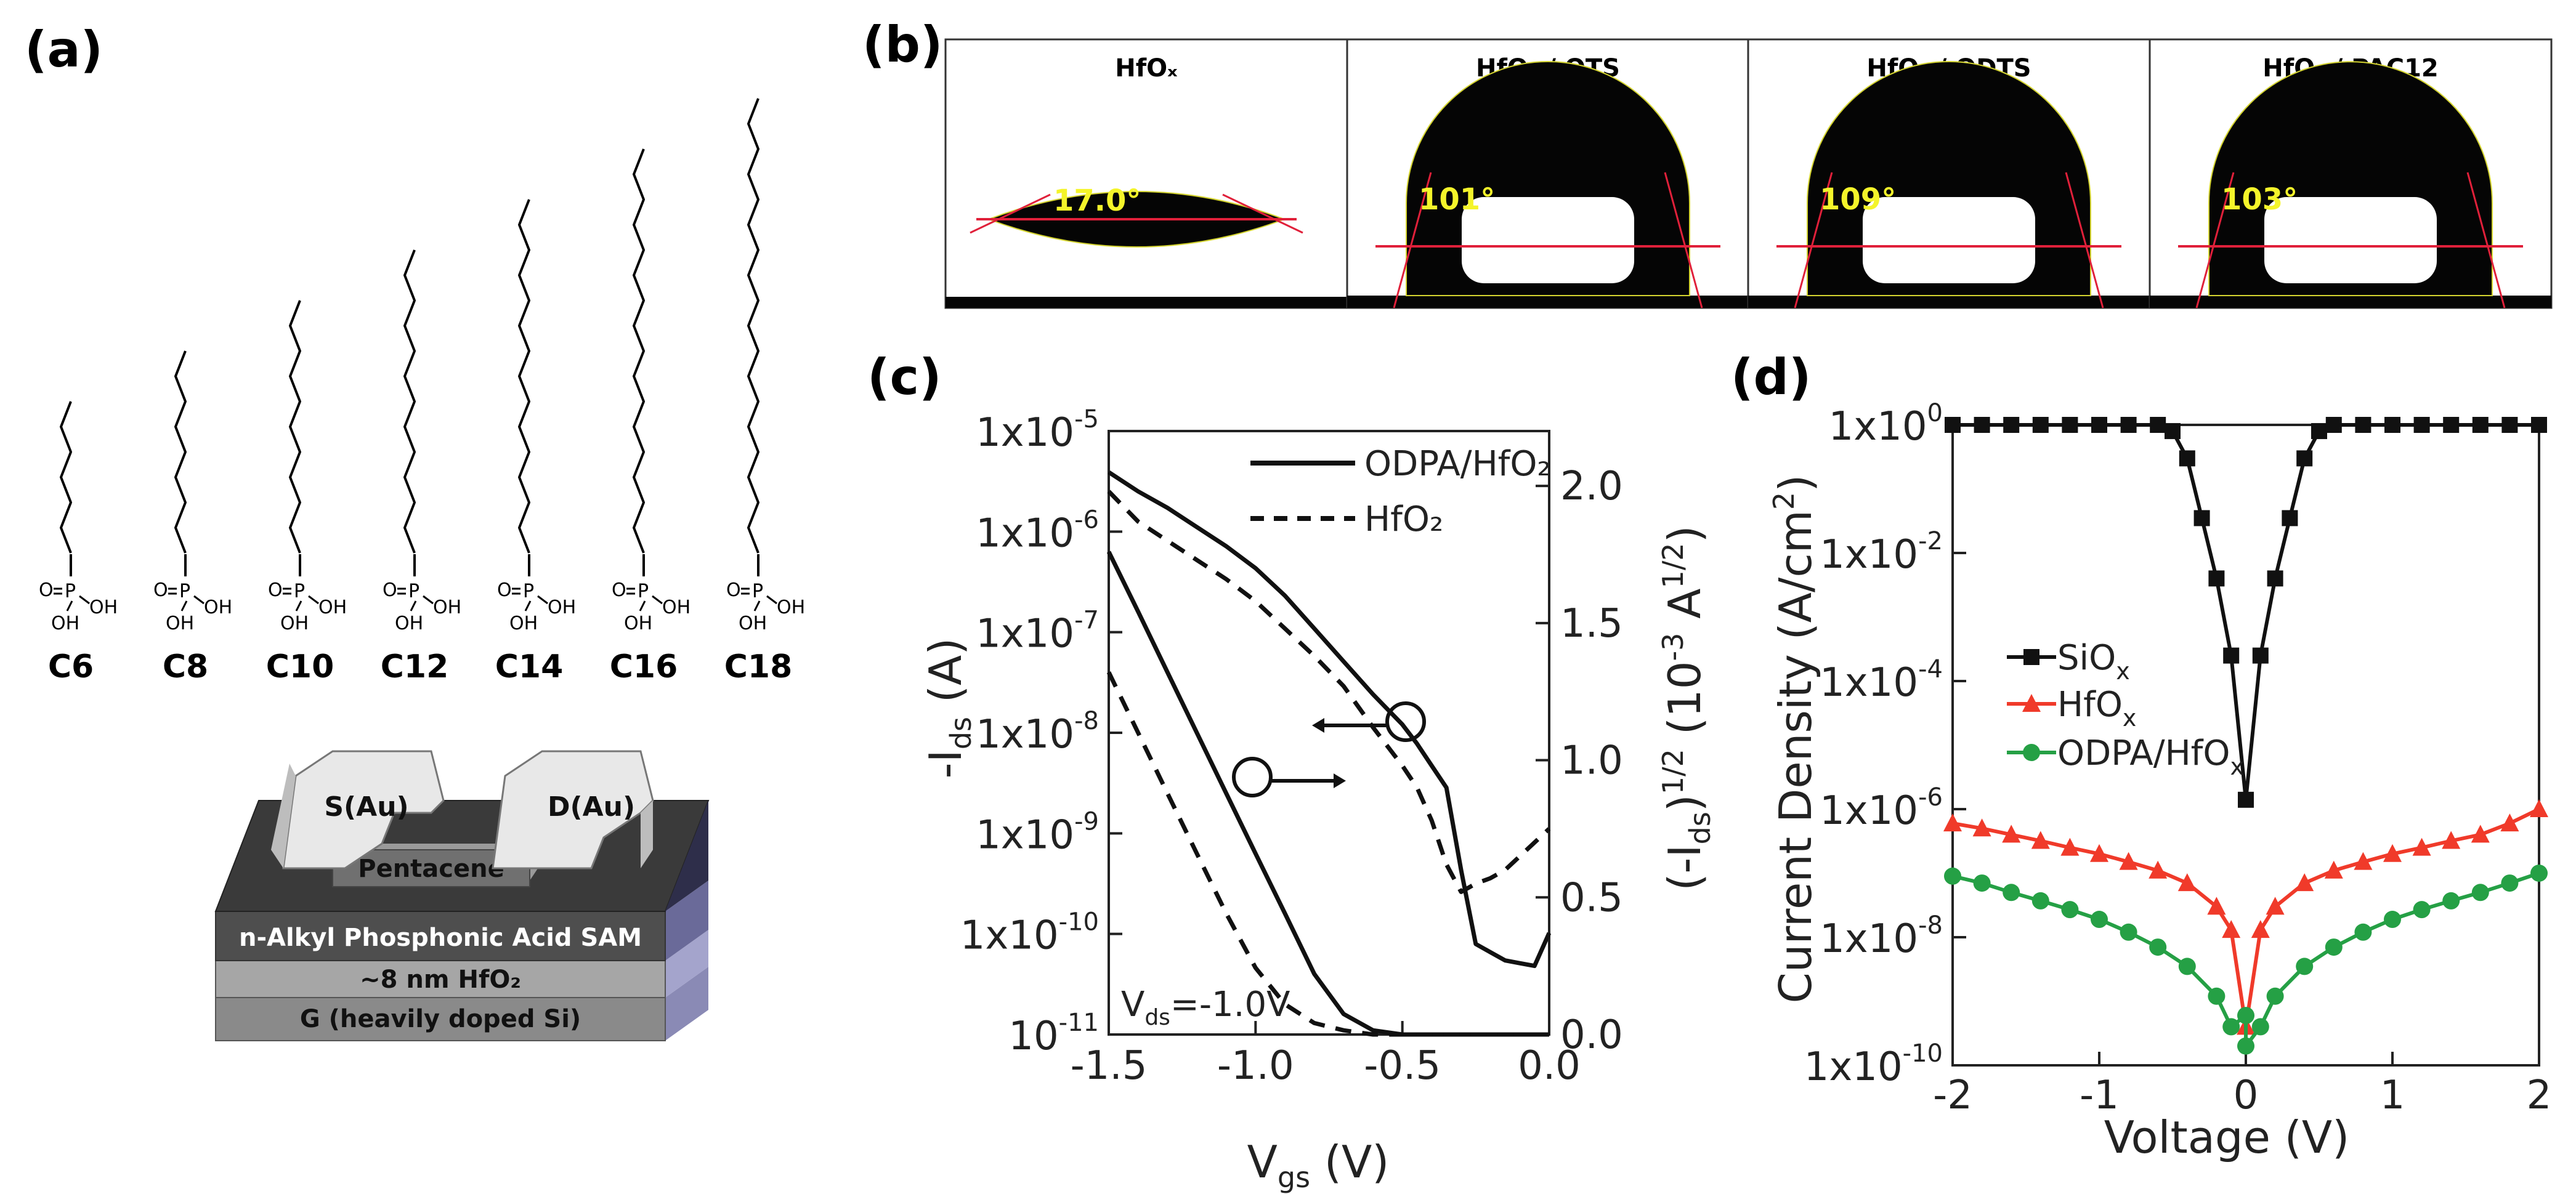  I want to click on c-xlabel-main: V, so click(1262, 1162).